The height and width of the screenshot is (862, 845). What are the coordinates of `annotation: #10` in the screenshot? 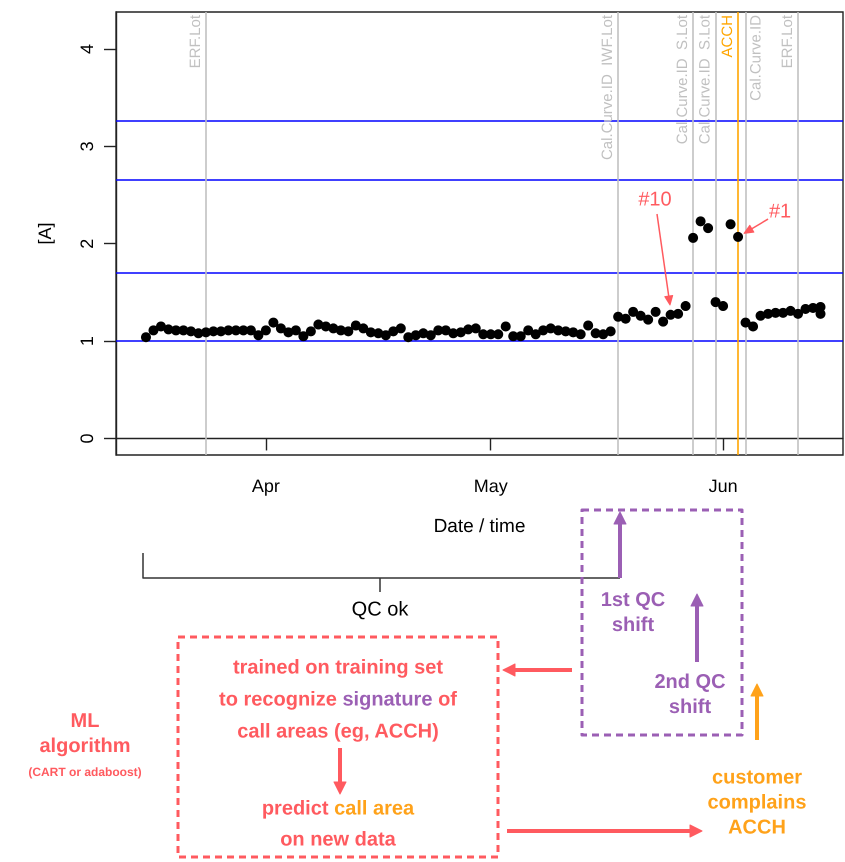 It's located at (655, 200).